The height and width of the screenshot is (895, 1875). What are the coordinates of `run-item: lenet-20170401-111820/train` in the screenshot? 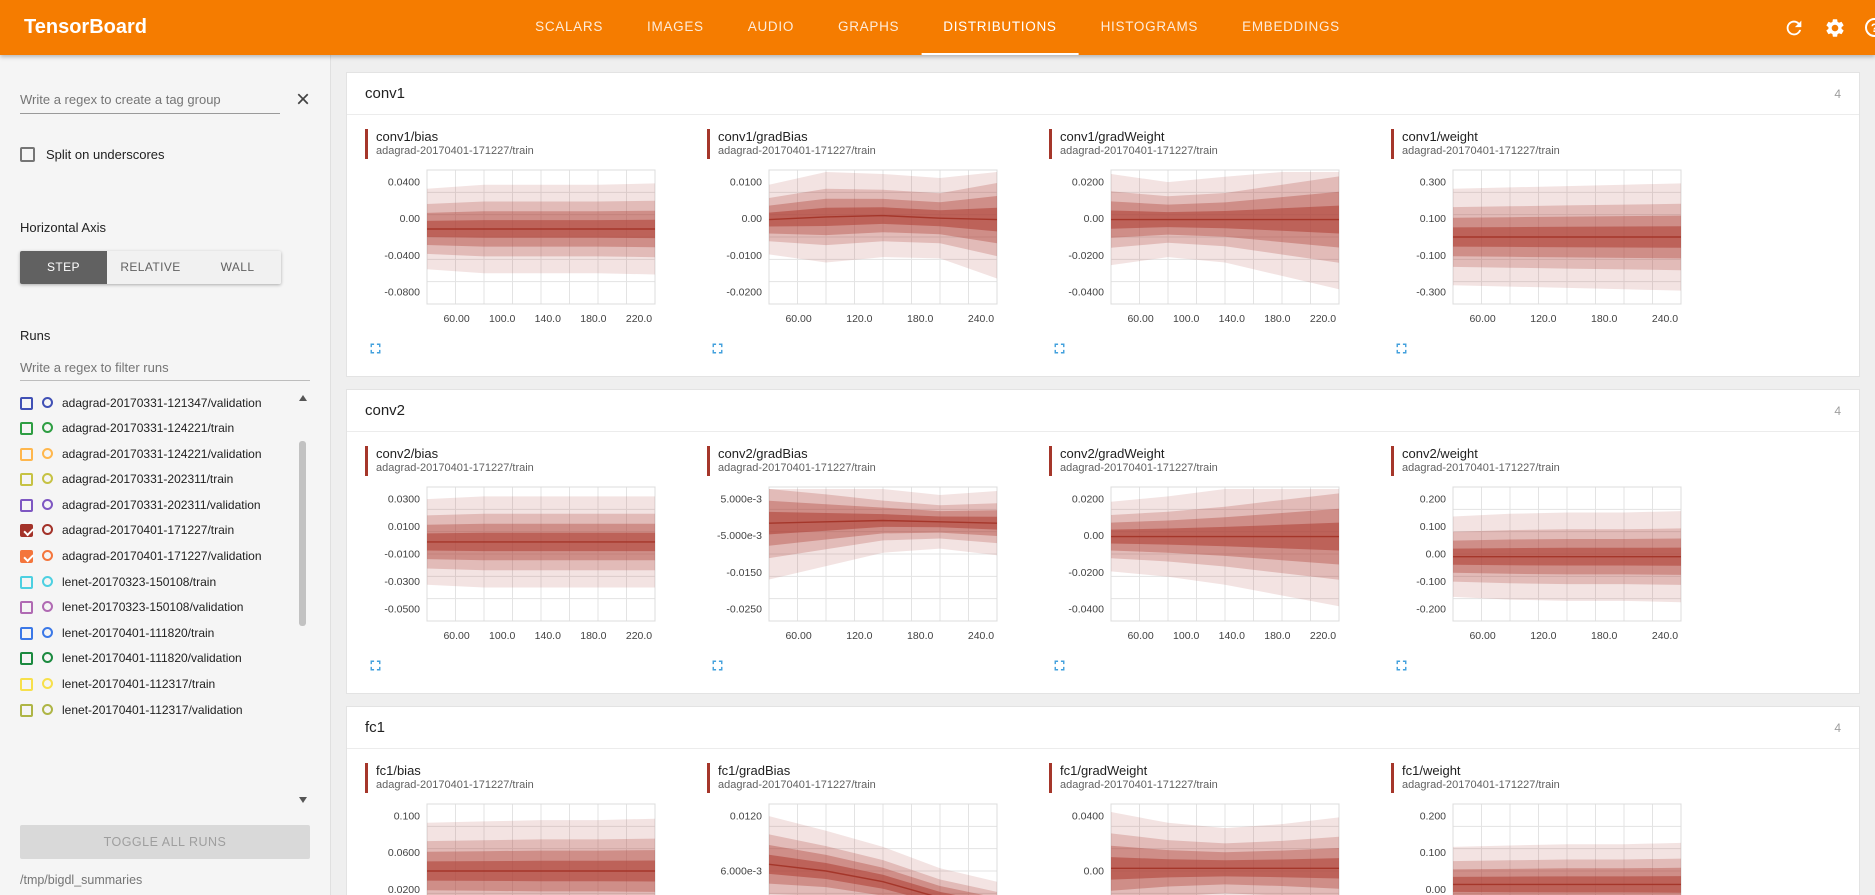 It's located at (156, 634).